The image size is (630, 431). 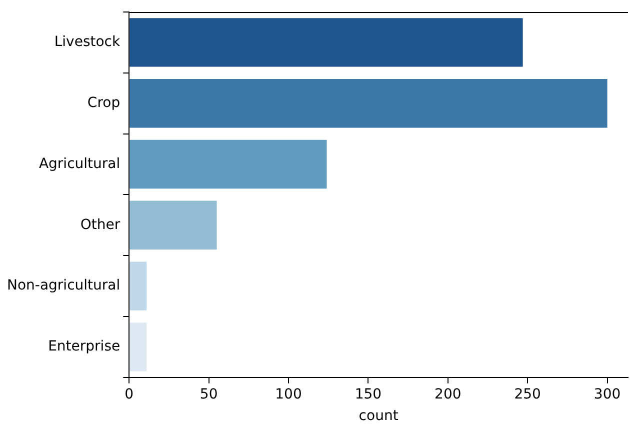 I want to click on x-tick-label: 50, so click(x=209, y=394).